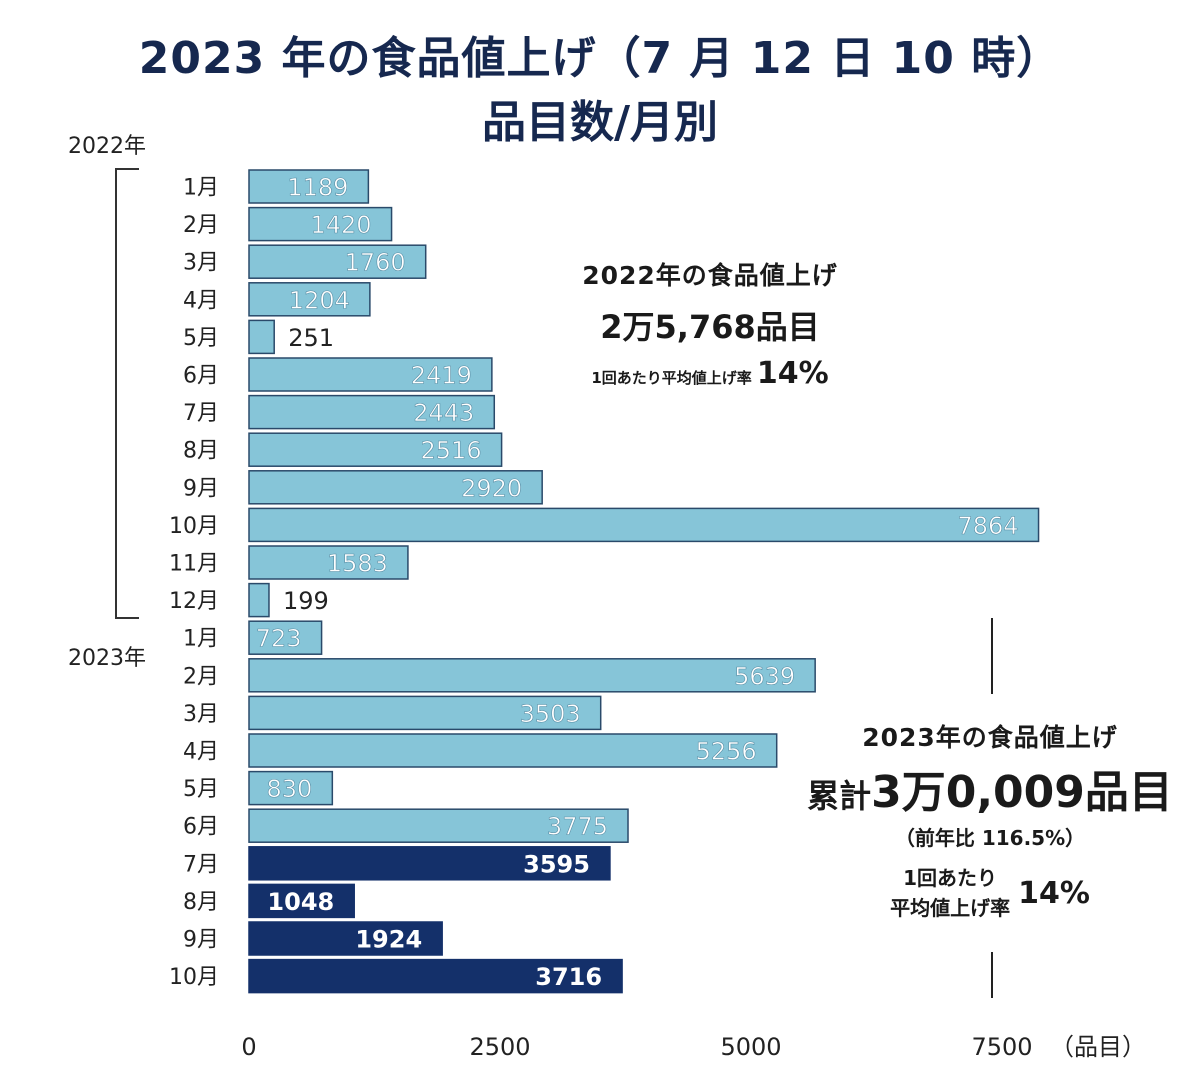  What do you see at coordinates (201, 752) in the screenshot?
I see `category-label-16: 4月` at bounding box center [201, 752].